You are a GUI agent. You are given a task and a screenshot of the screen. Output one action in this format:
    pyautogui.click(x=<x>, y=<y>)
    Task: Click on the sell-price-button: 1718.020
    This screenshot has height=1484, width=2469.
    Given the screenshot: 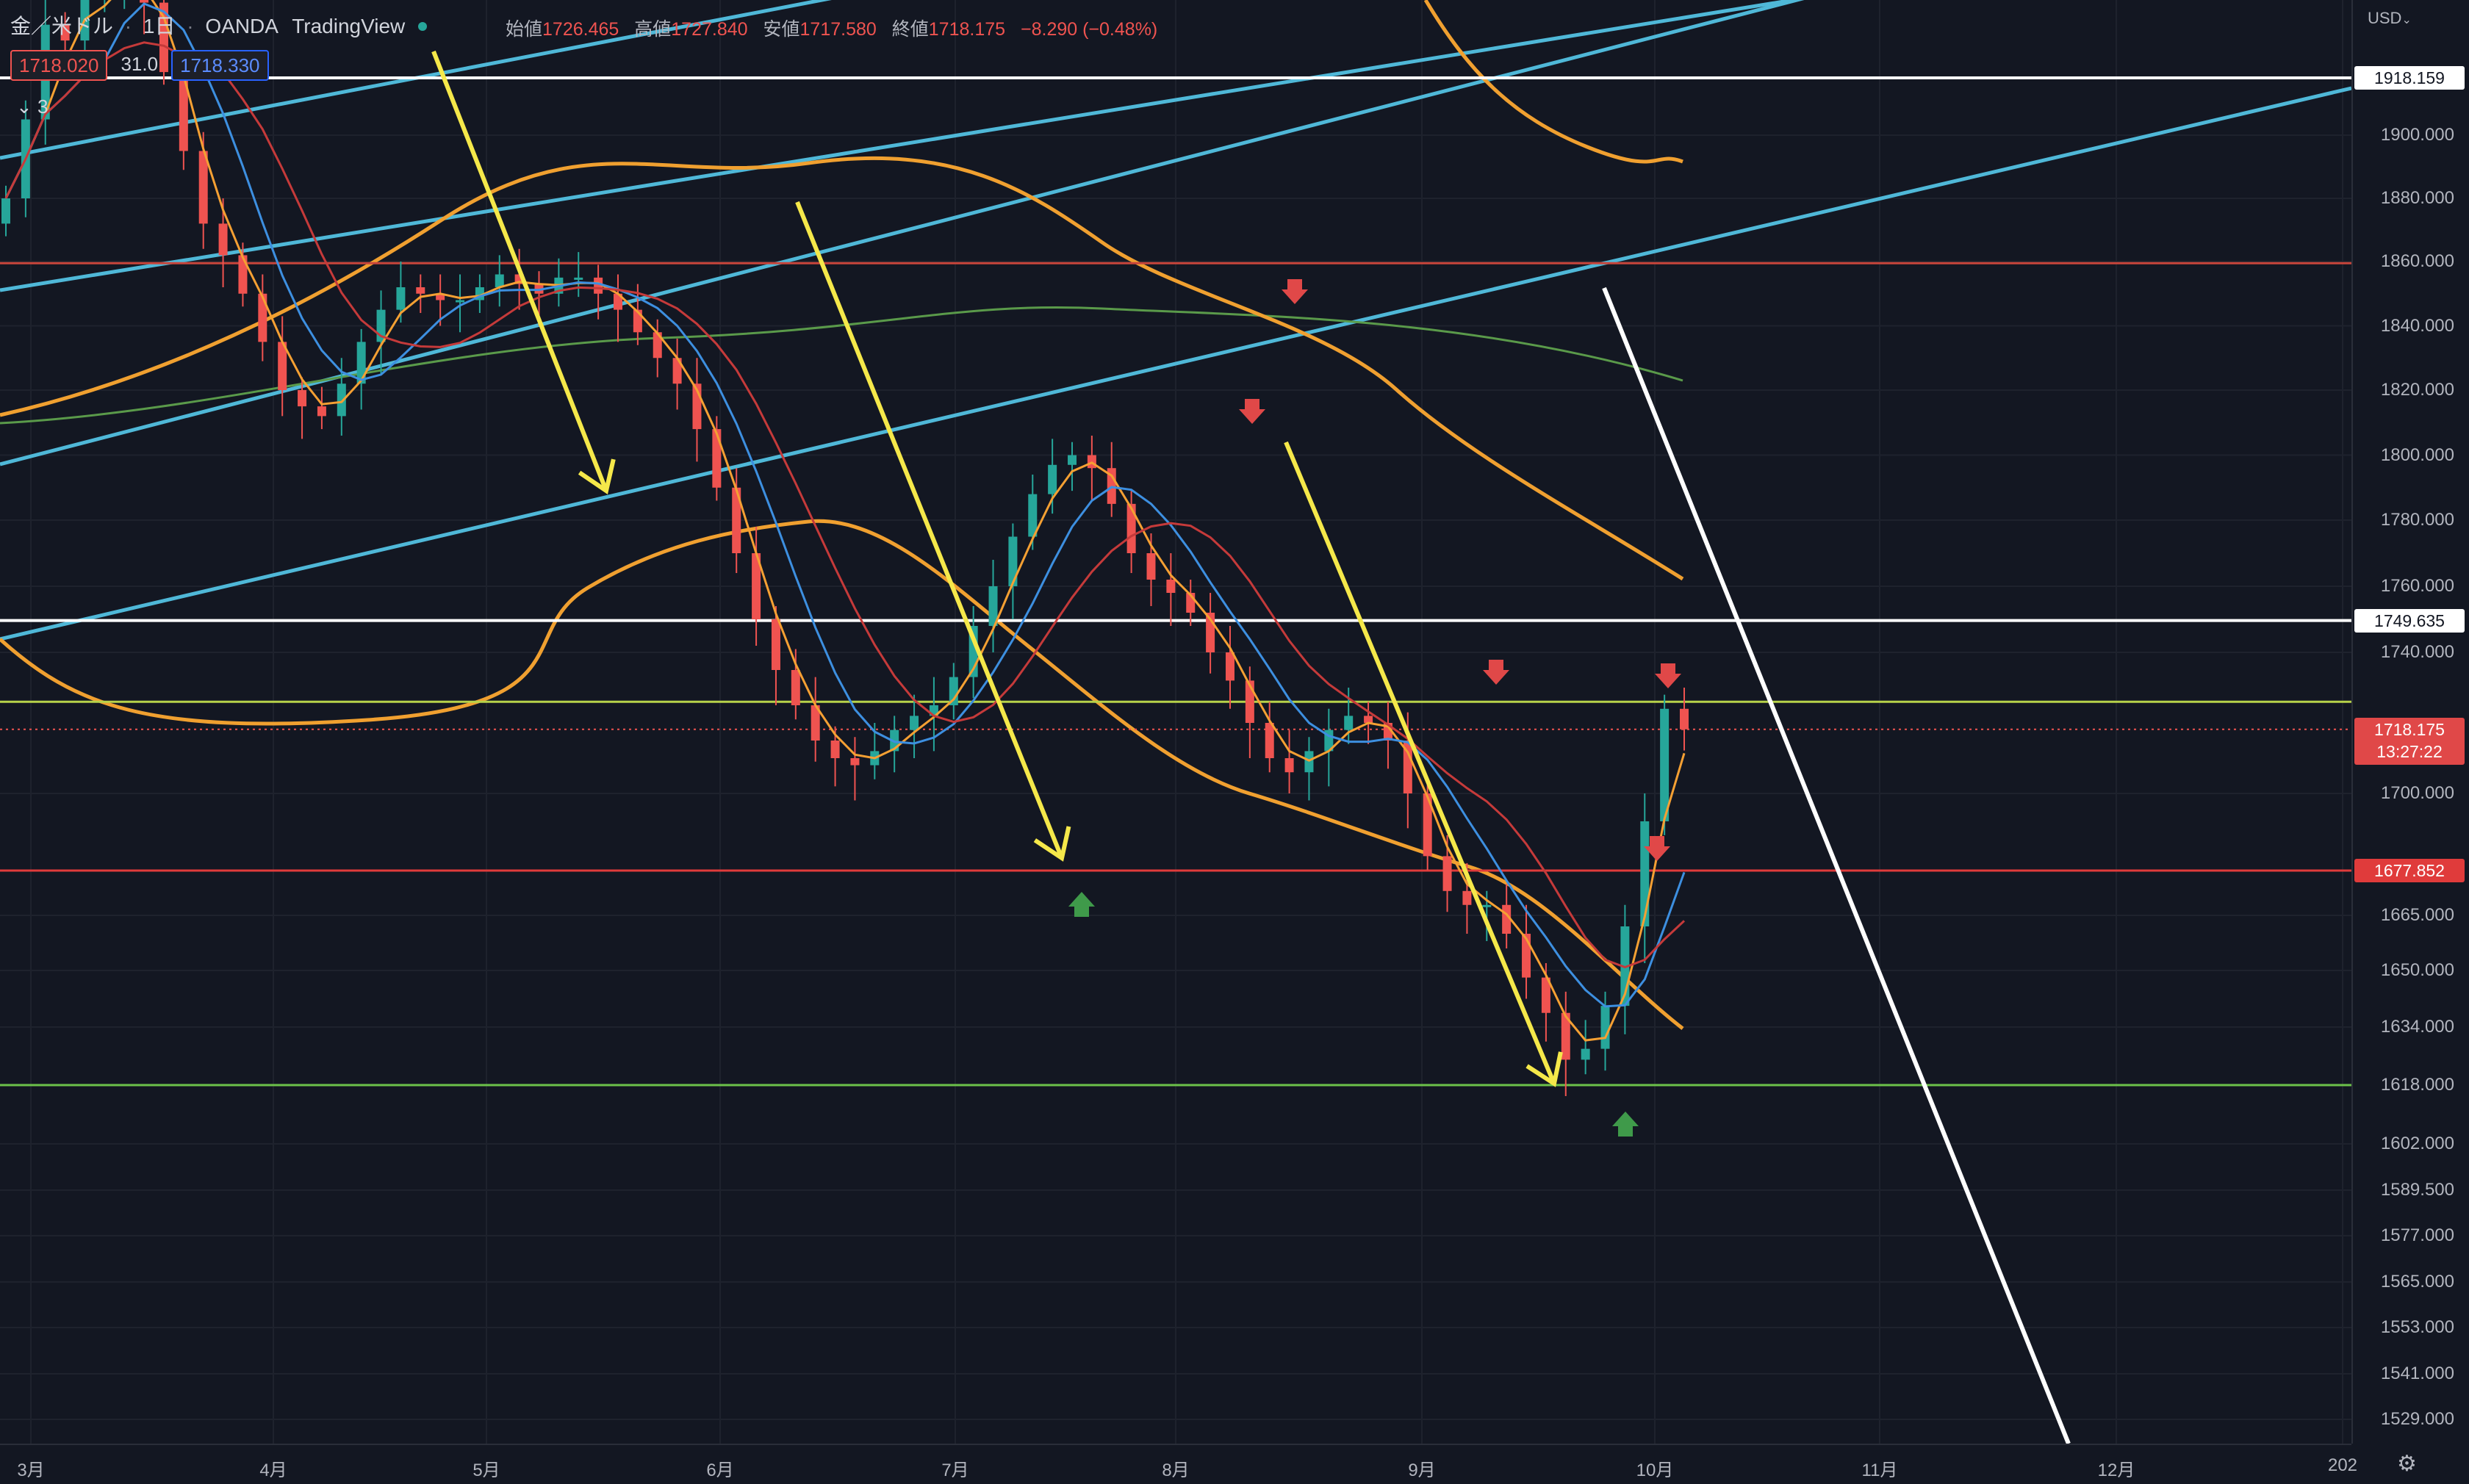 What is the action you would take?
    pyautogui.click(x=59, y=65)
    